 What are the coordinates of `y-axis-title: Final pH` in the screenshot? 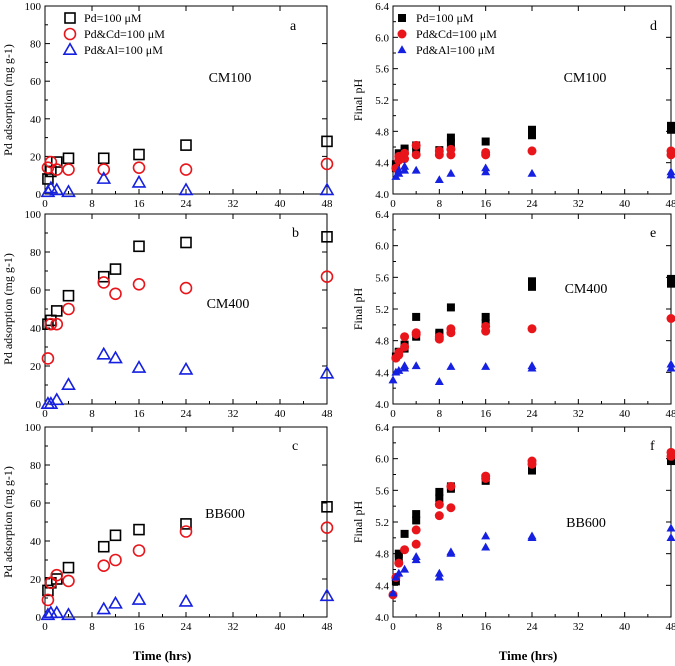 It's located at (358, 100).